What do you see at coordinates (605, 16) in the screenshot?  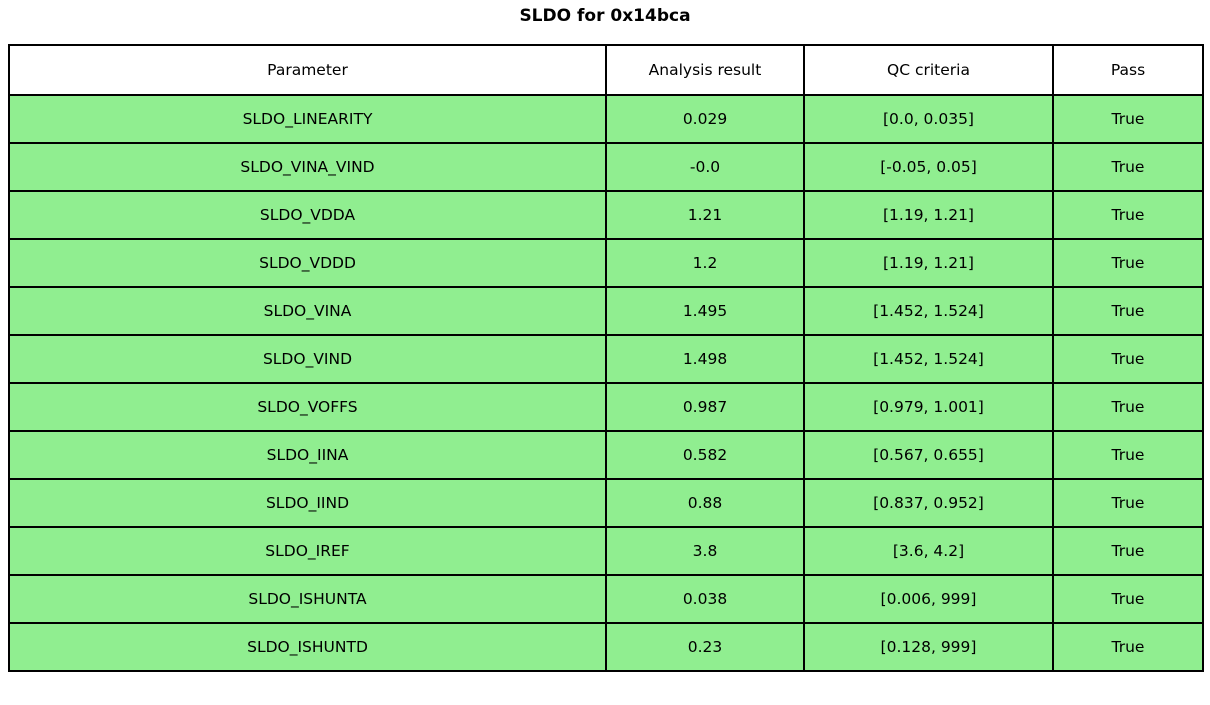 I see `page-title: SLDO for 0x14bca` at bounding box center [605, 16].